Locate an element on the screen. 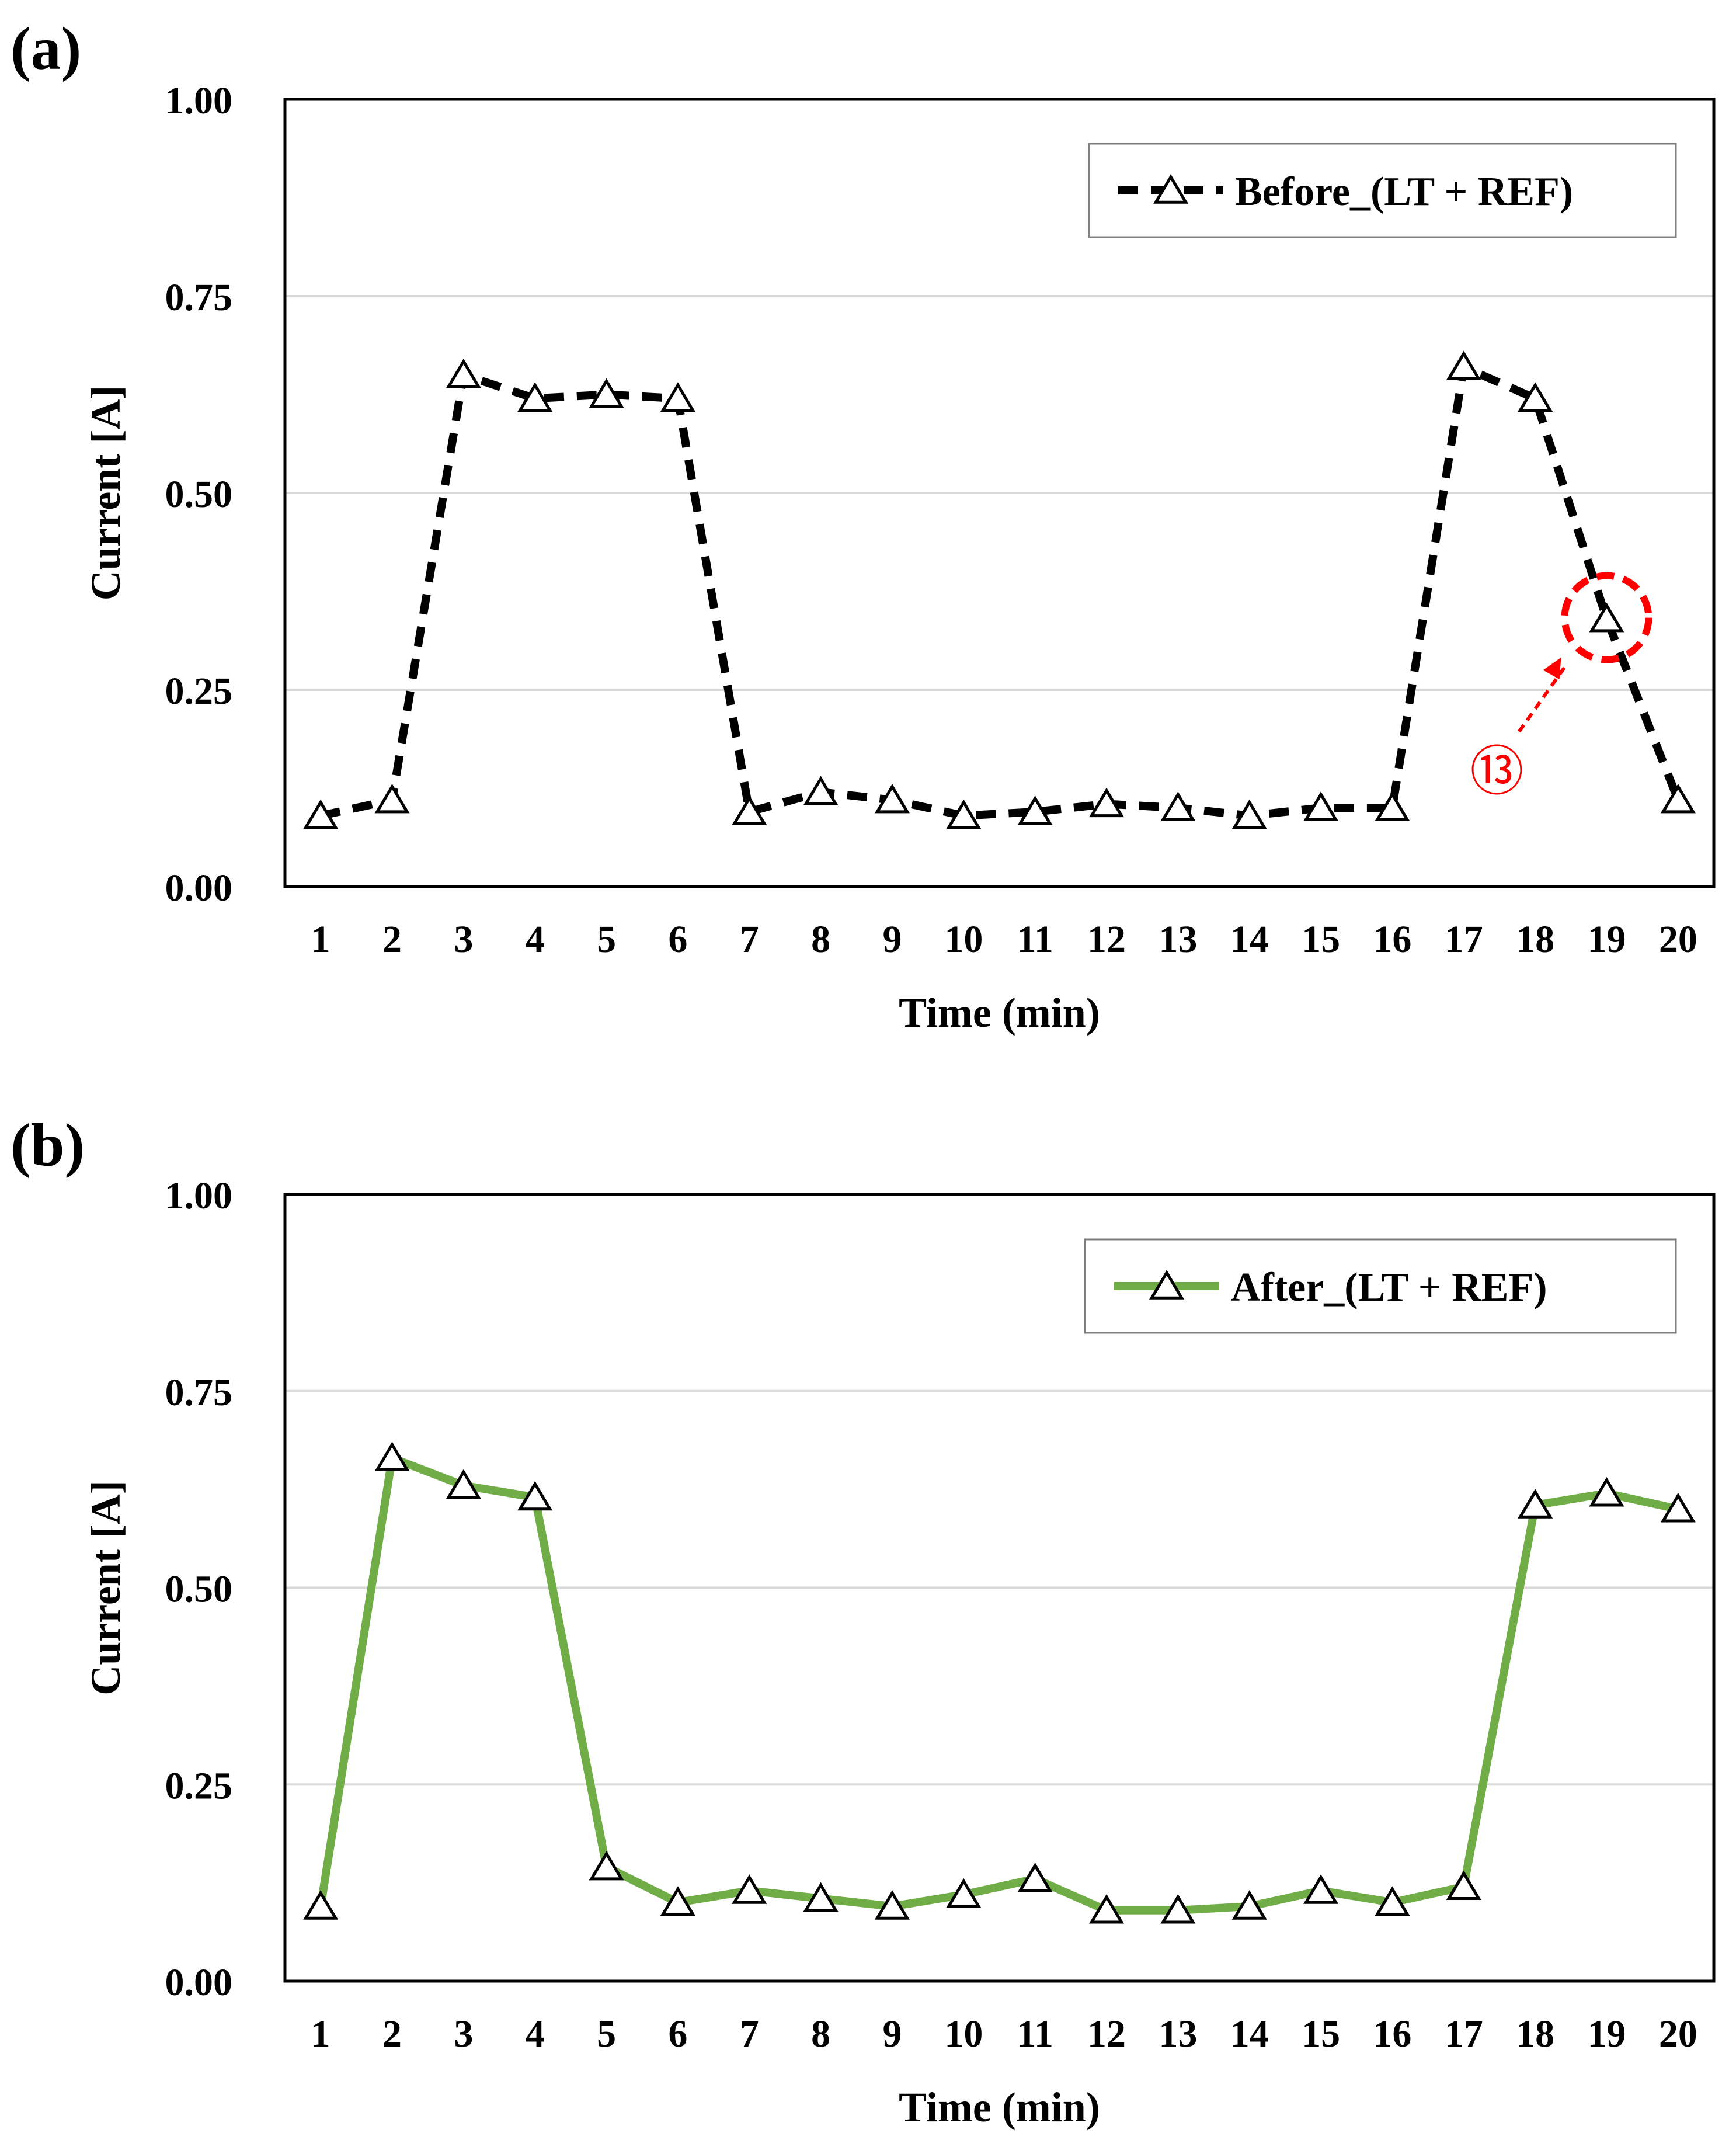 Image resolution: width=1736 pixels, height=2154 pixels. panel-label: (a) is located at coordinates (46, 48).